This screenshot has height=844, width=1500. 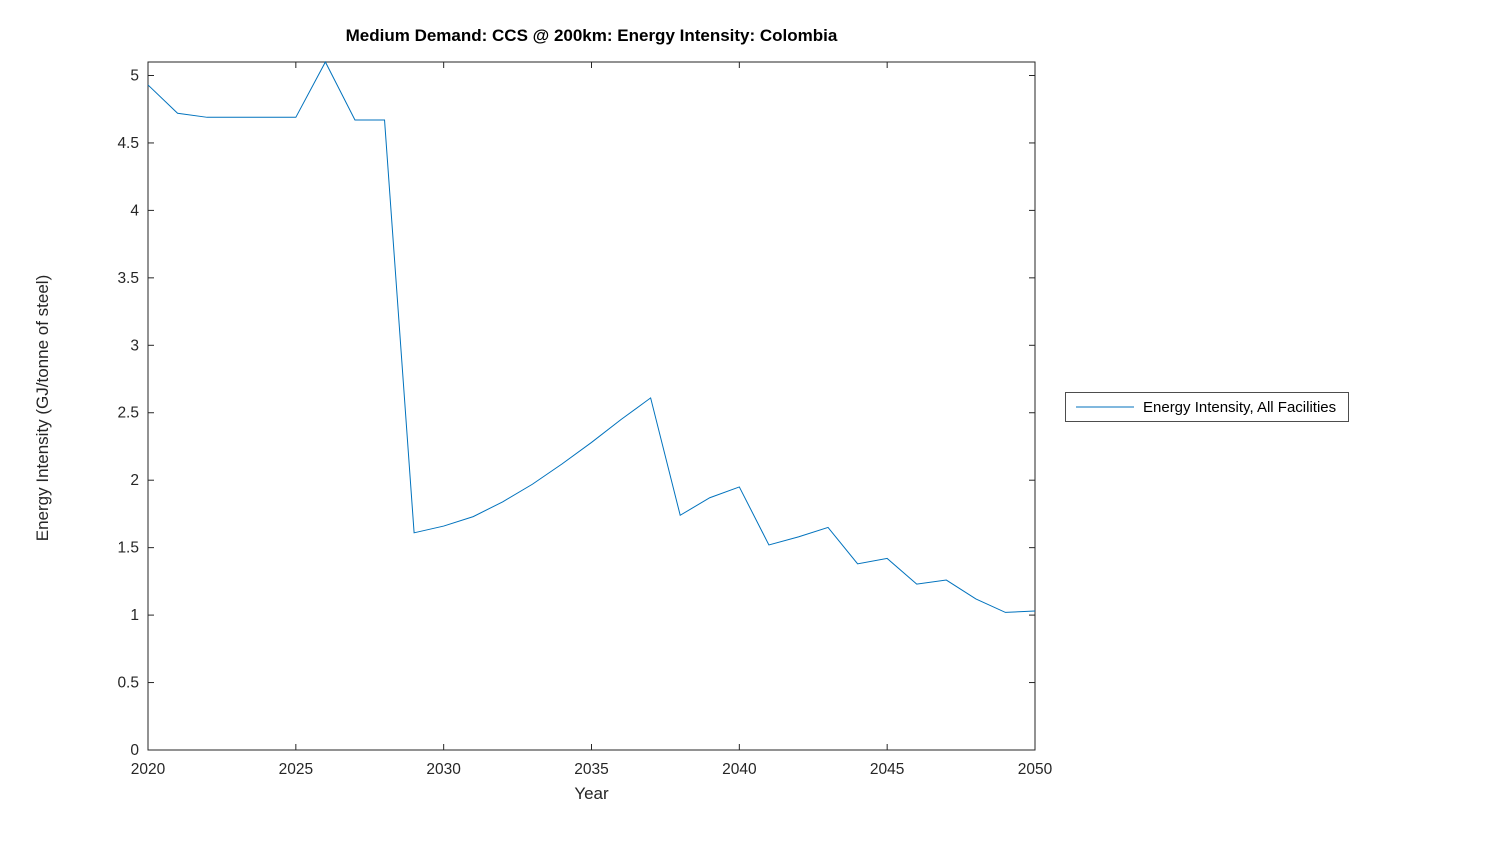 I want to click on legend: Energy Intensity, All Facilities, so click(x=1207, y=407).